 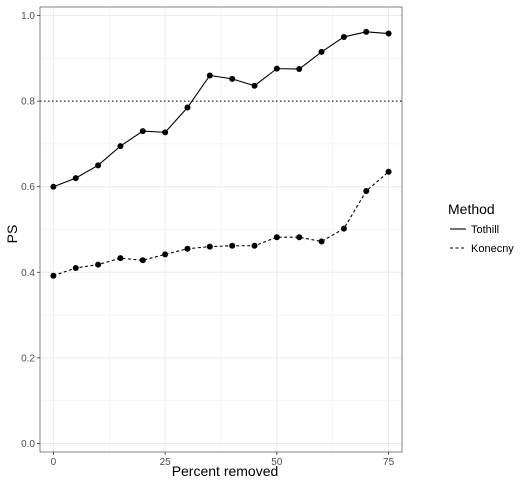 What do you see at coordinates (482, 239) in the screenshot?
I see `legend-items: Tothill Konecny` at bounding box center [482, 239].